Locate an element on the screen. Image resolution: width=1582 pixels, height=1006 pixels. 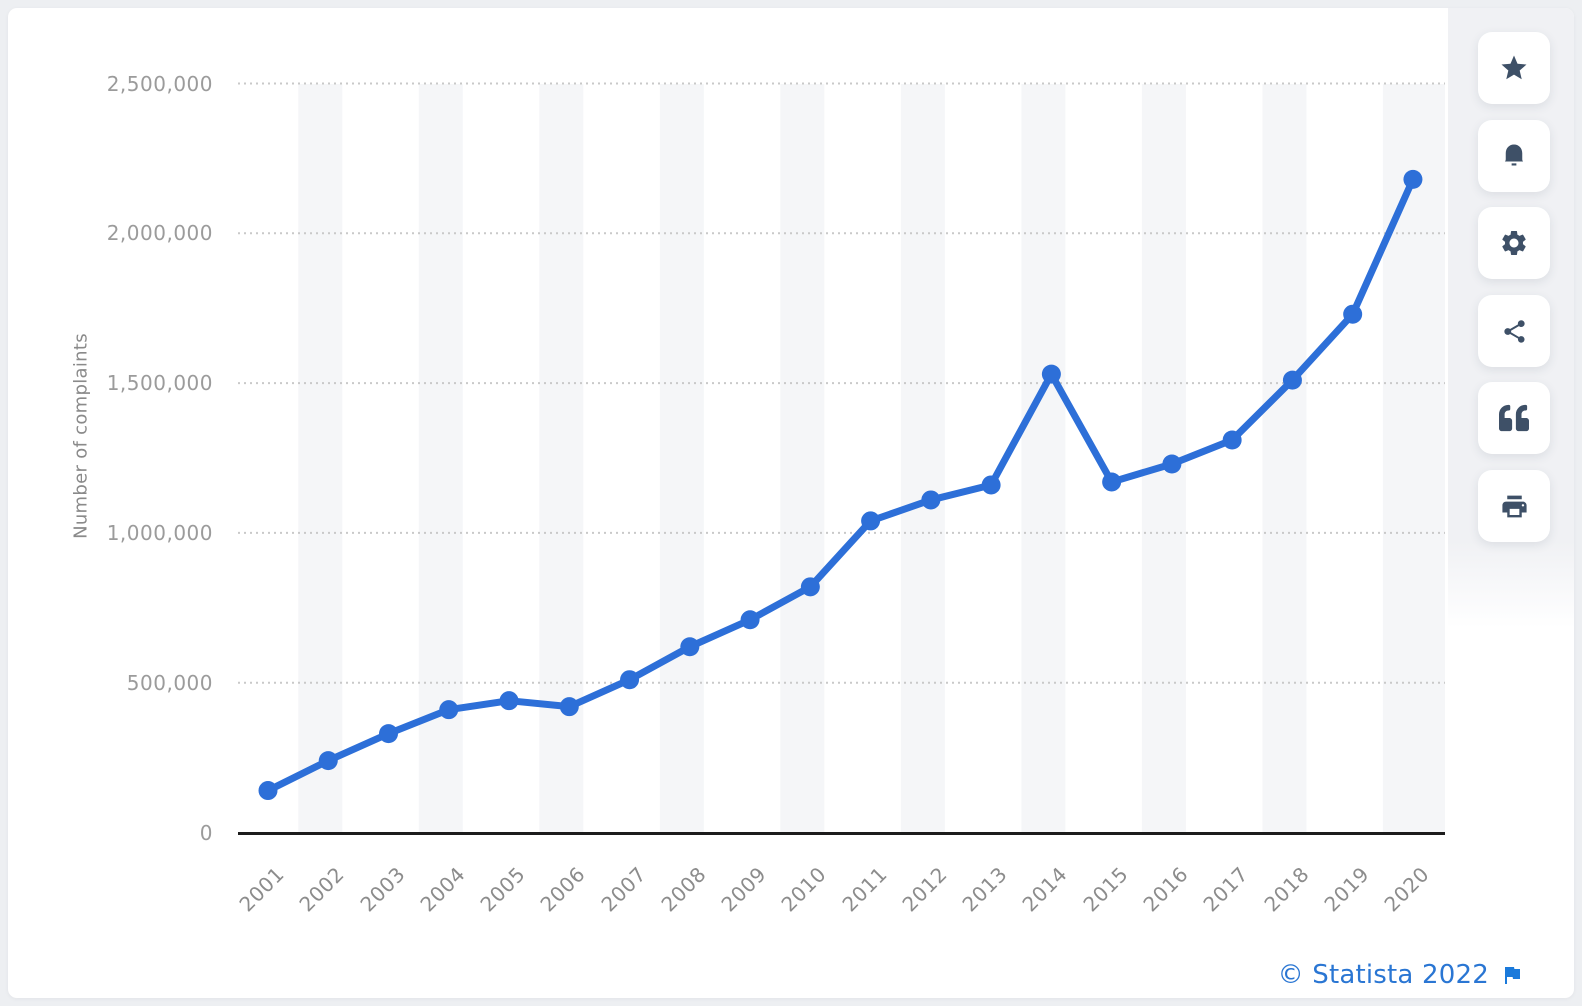
favorite-button is located at coordinates (1514, 68).